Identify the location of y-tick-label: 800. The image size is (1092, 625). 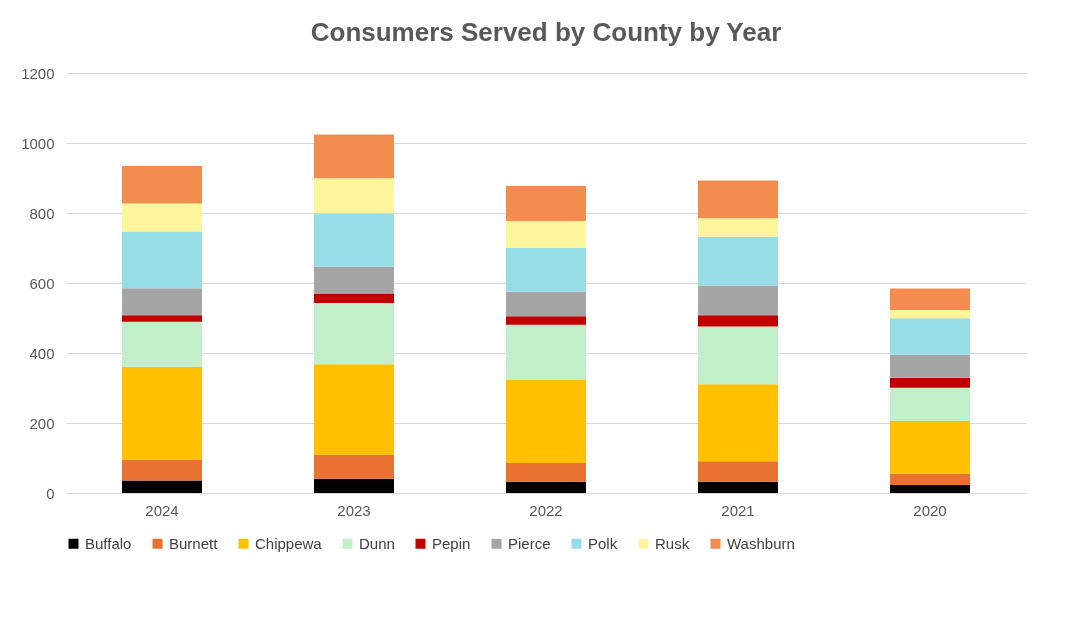
(42, 213).